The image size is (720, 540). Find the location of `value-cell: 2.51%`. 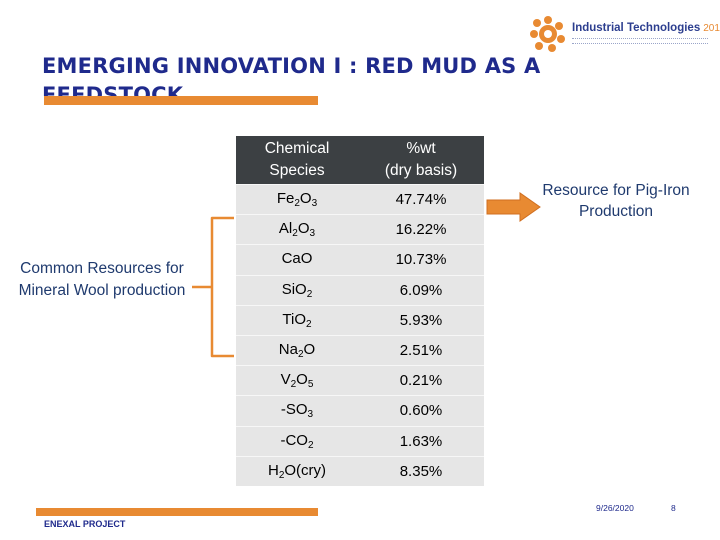

value-cell: 2.51% is located at coordinates (421, 350).